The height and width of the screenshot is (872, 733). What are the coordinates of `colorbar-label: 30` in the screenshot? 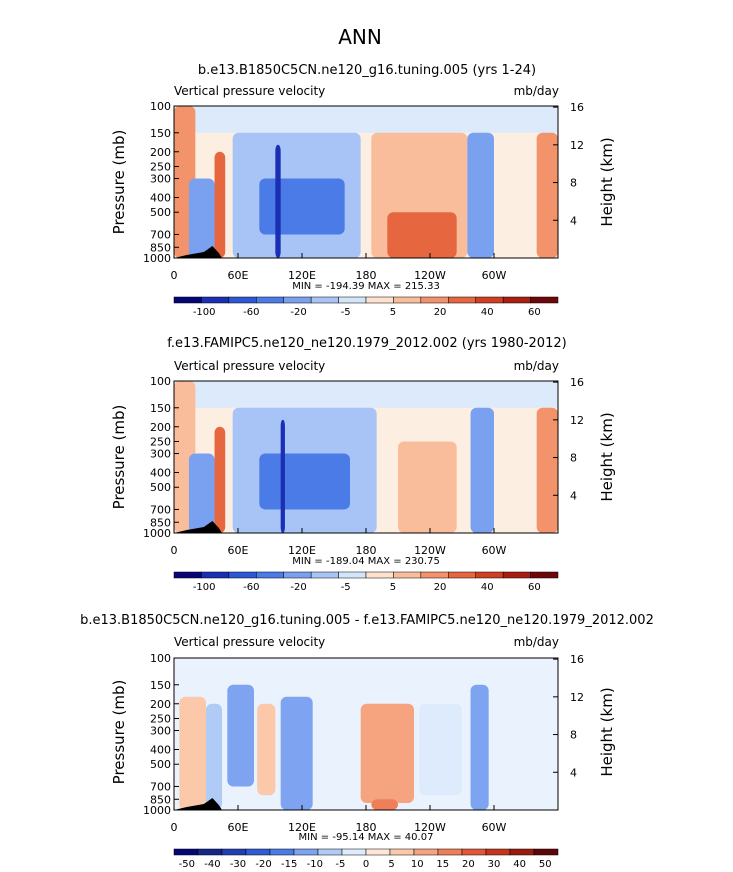 It's located at (494, 864).